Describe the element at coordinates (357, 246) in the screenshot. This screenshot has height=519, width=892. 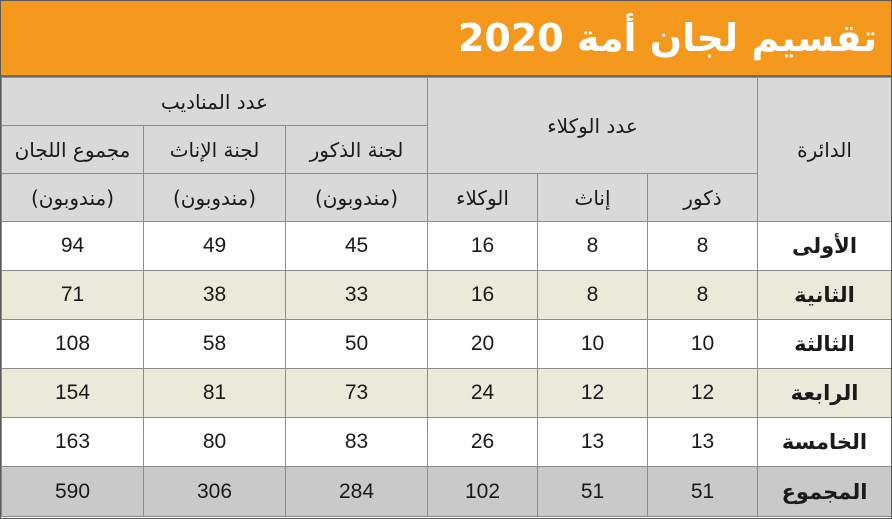
I see `male-committee-cell: 45` at that location.